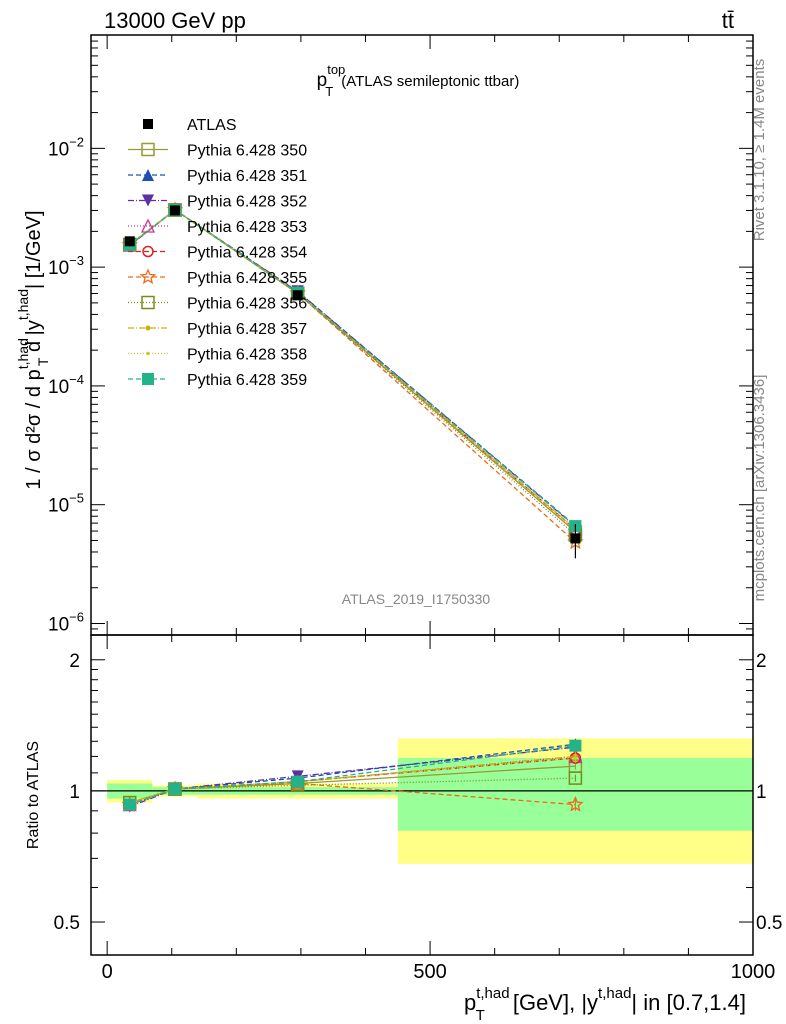  I want to click on legend-label: Pythia 6.428 357, so click(247, 329).